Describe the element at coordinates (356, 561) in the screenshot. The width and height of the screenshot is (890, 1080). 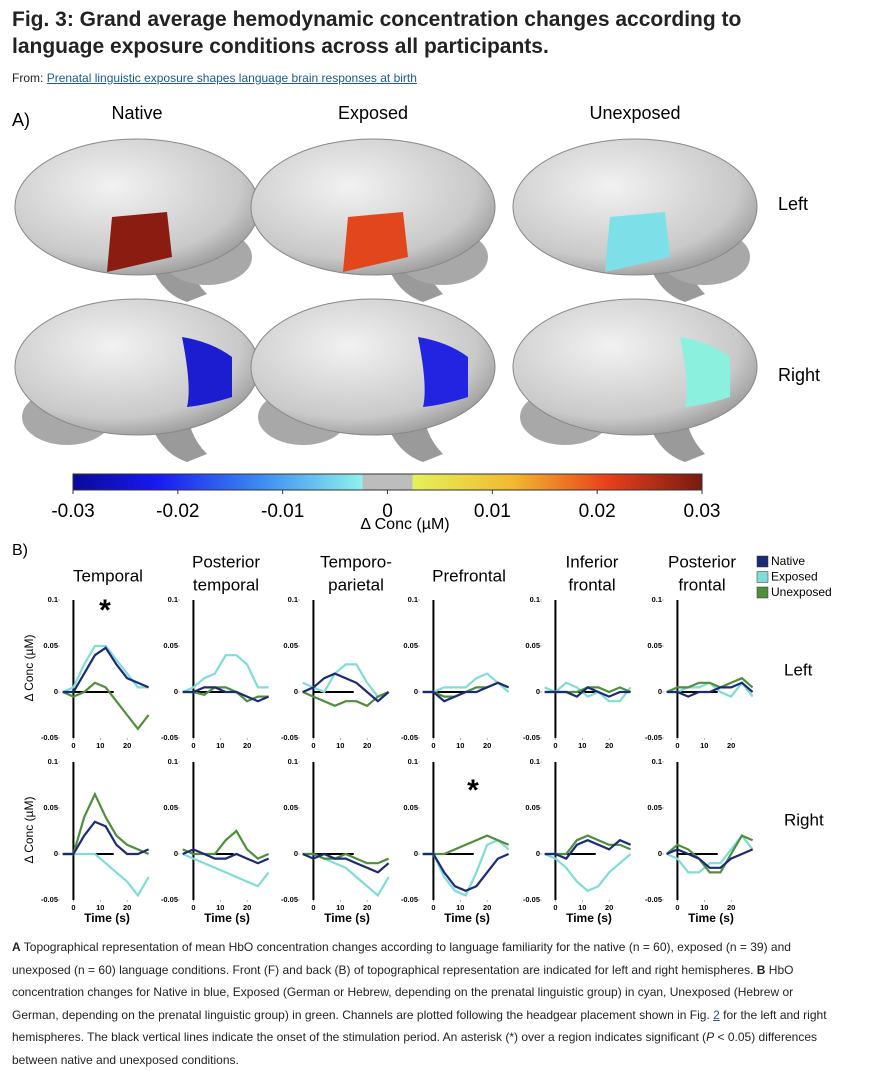
I see `region-title: Temporo-` at that location.